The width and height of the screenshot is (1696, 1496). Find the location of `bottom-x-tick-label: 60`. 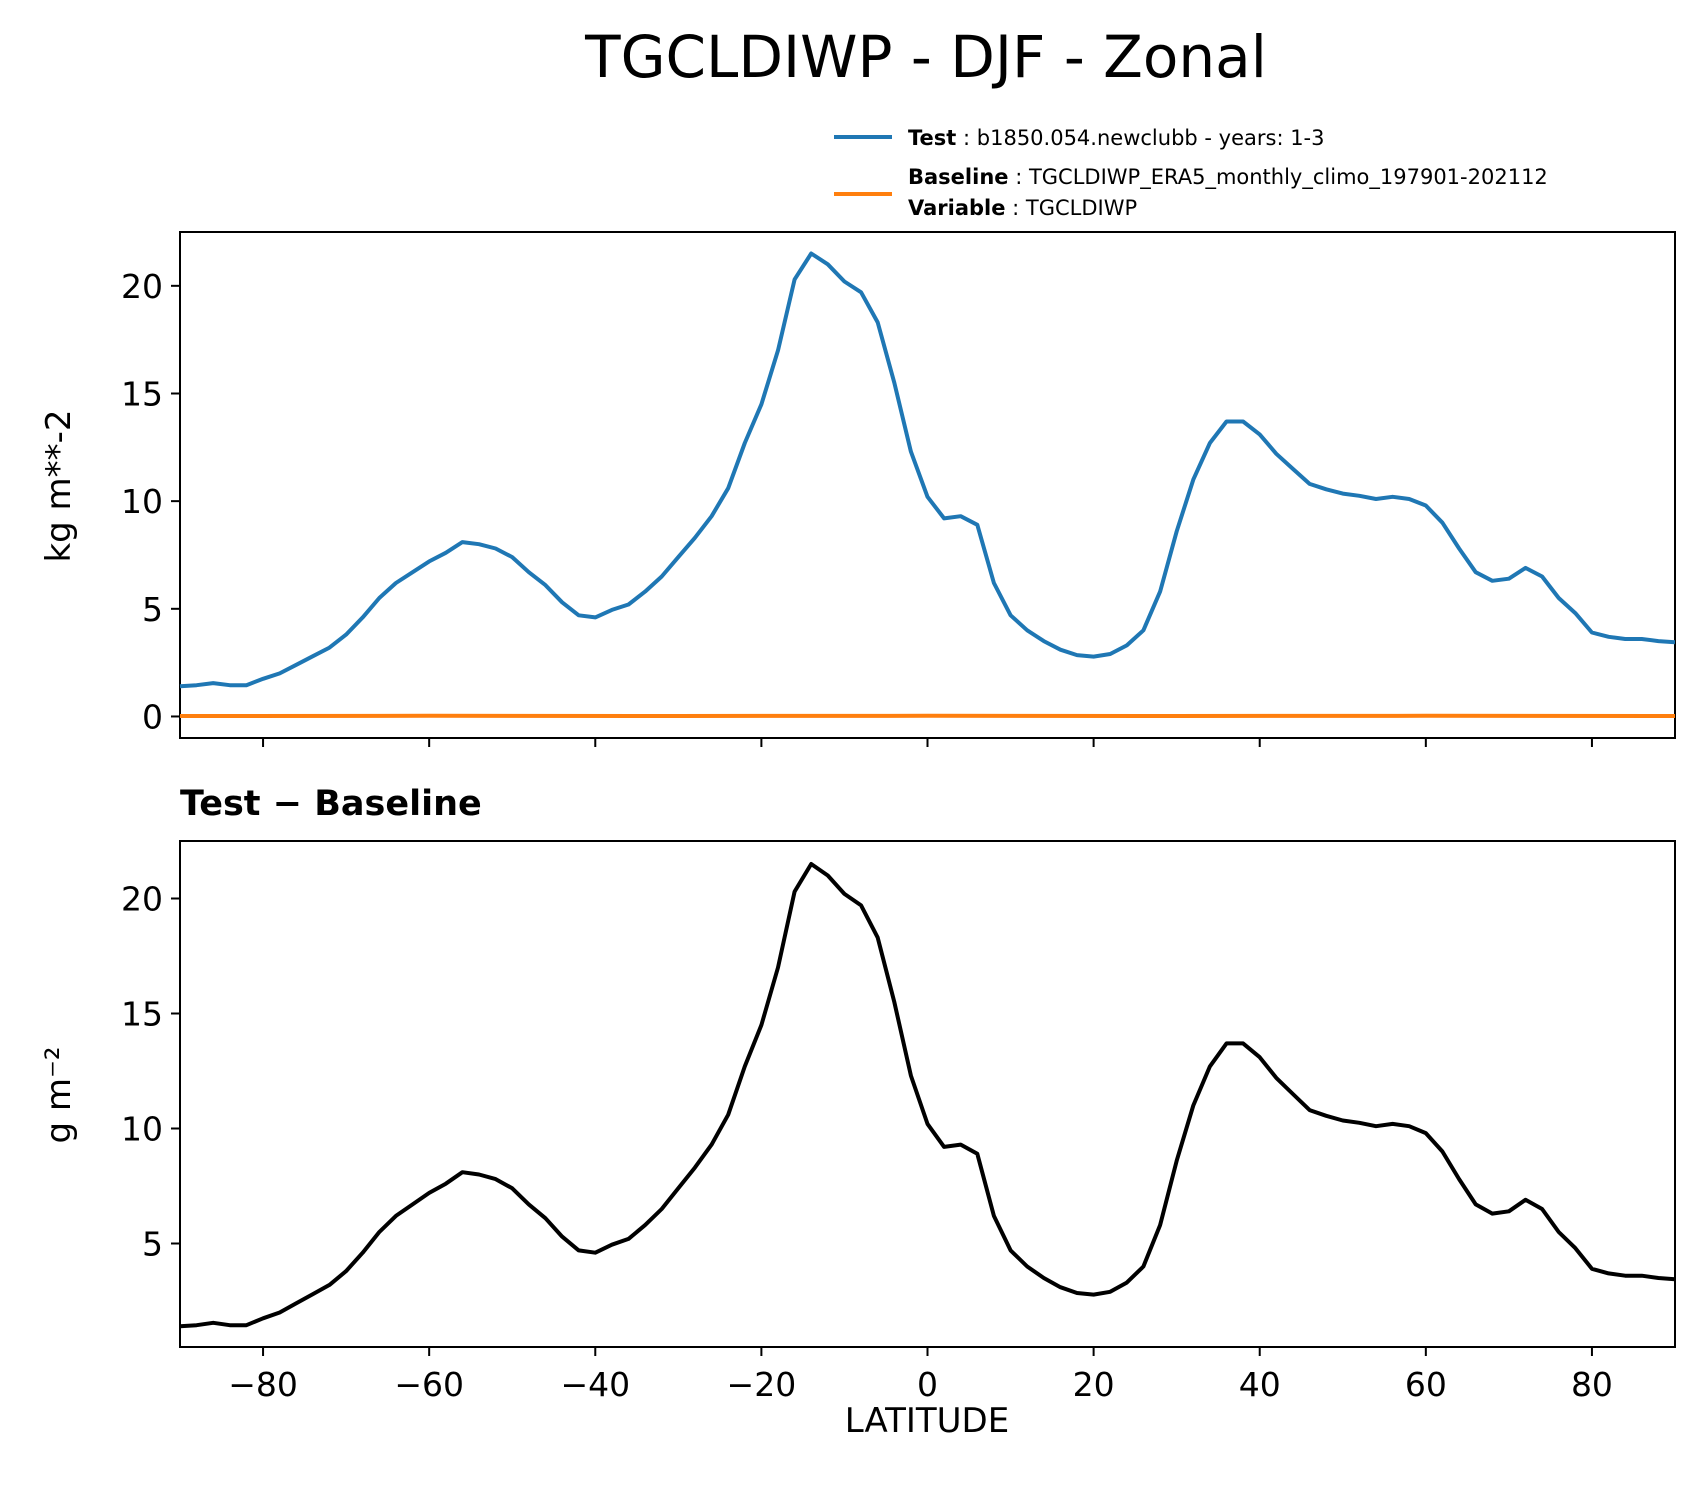

bottom-x-tick-label: 60 is located at coordinates (1426, 1384).